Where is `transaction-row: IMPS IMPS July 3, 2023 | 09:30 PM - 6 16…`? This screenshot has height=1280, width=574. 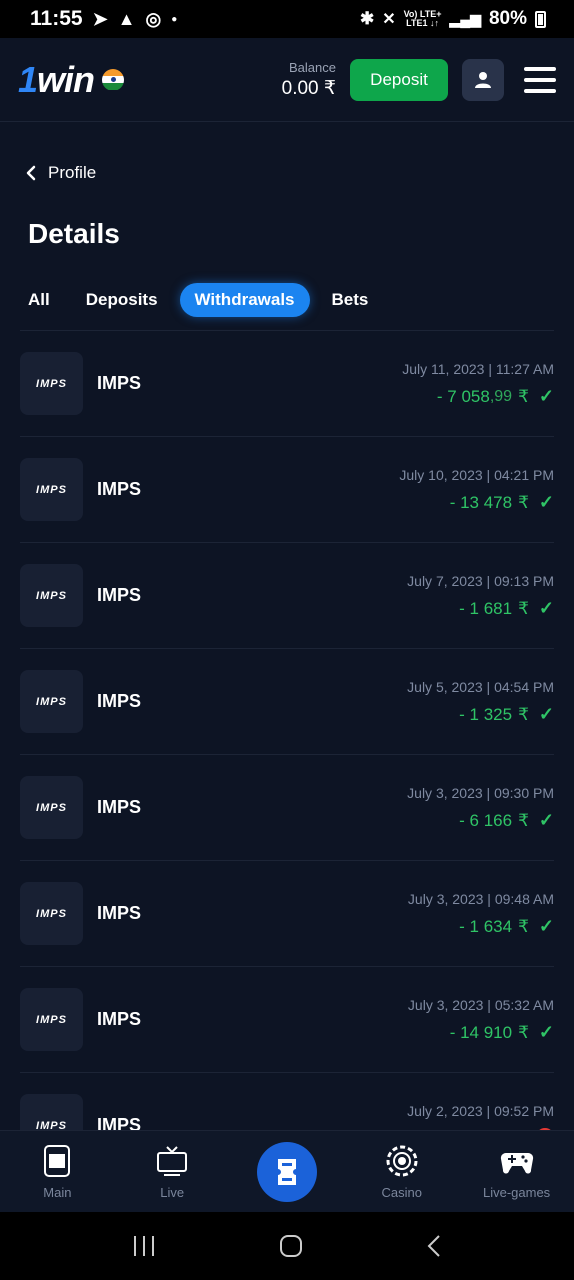 transaction-row: IMPS IMPS July 3, 2023 | 09:30 PM - 6 16… is located at coordinates (287, 808).